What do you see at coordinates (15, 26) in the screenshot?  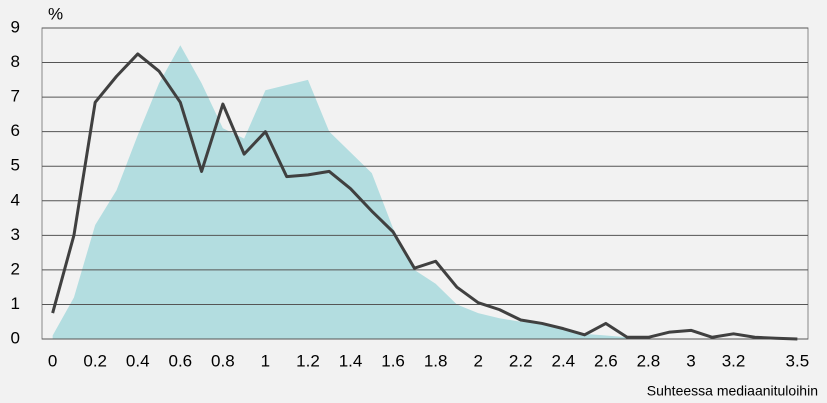 I see `y-tick-label: 9` at bounding box center [15, 26].